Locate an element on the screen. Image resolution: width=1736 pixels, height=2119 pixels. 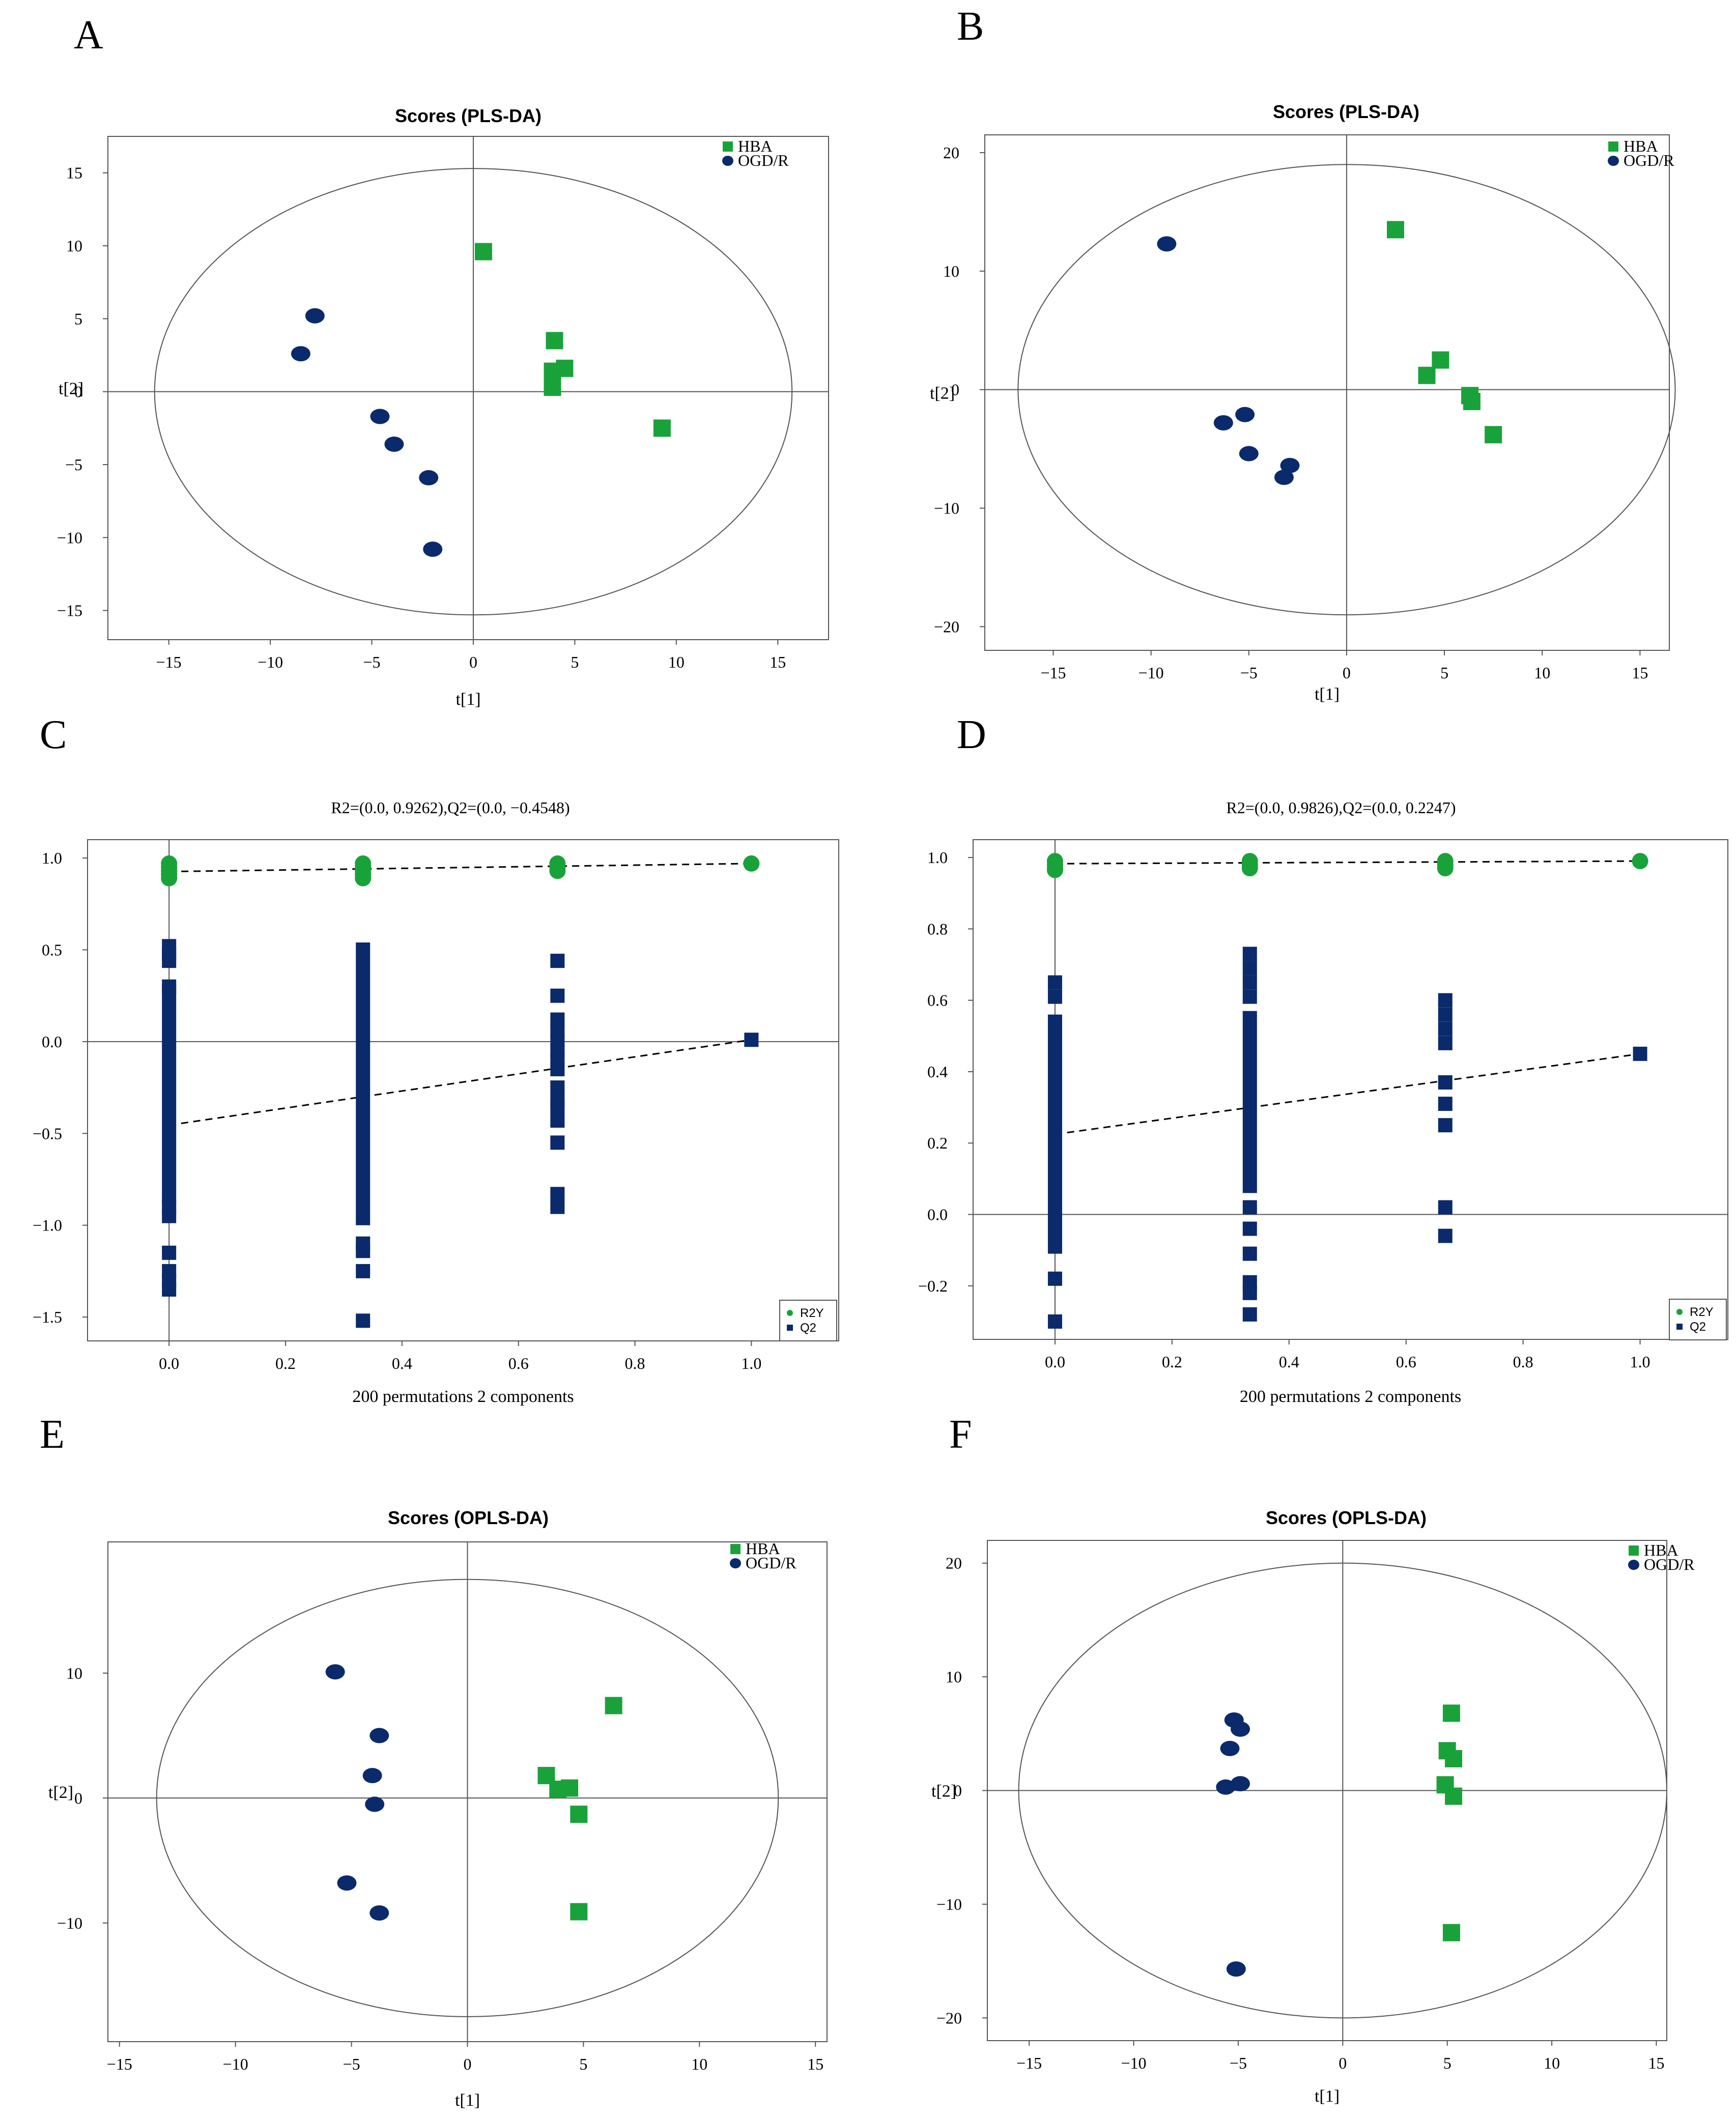
chart-title: Scores (OPLS-DA) is located at coordinates (1347, 1517).